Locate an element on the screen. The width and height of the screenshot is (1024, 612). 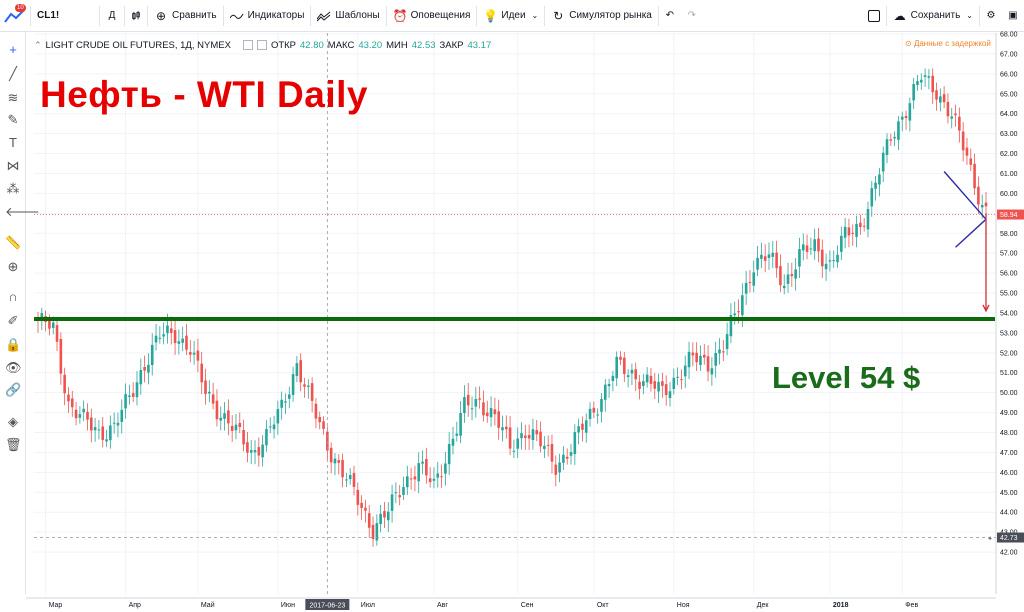
legend-high-value: 43.20 is located at coordinates (370, 45).